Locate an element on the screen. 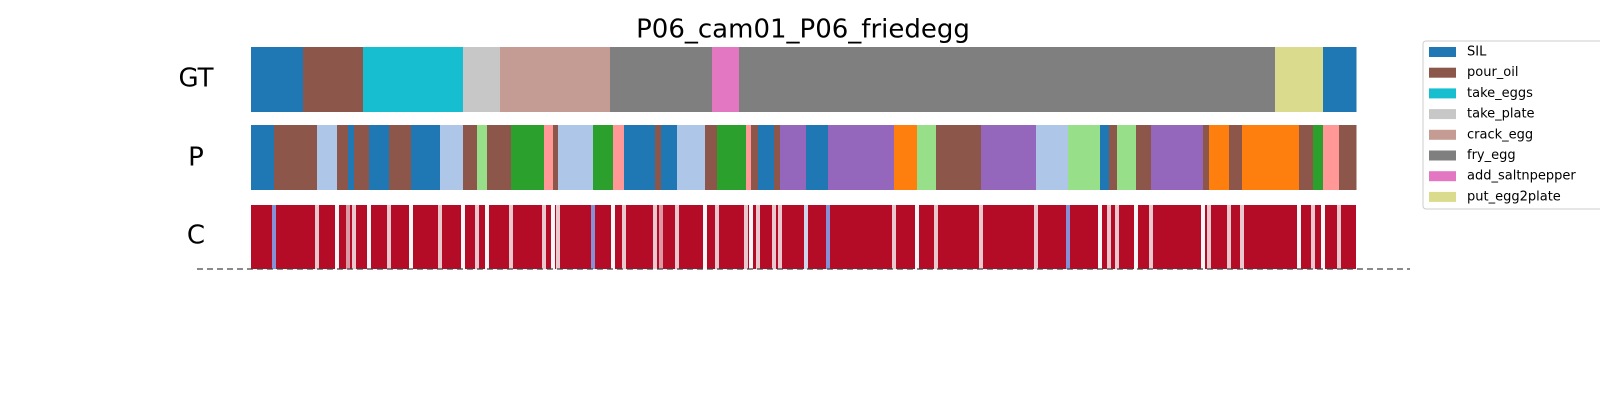 The height and width of the screenshot is (400, 1600). legend-label: crack_egg is located at coordinates (1500, 134).